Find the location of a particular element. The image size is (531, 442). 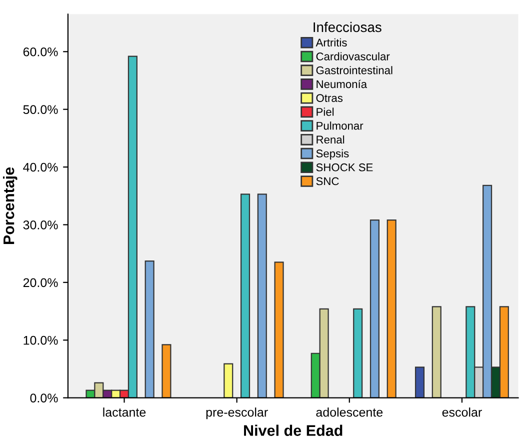

legend-label: Gastrointestinal is located at coordinates (354, 70).